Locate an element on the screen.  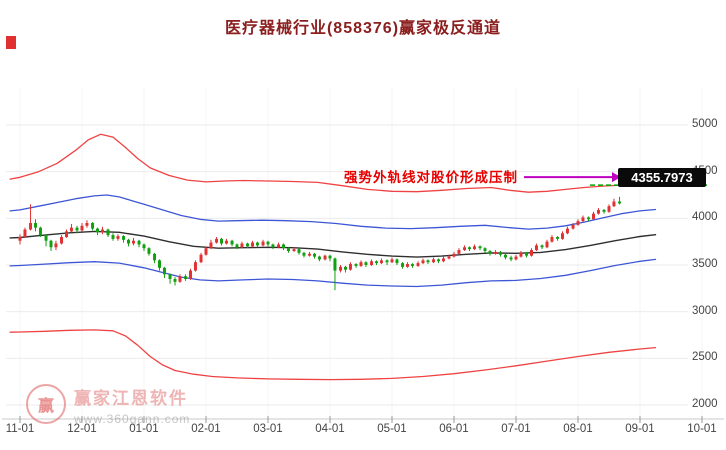
channel-line-mid-line is located at coordinates (333, 244).